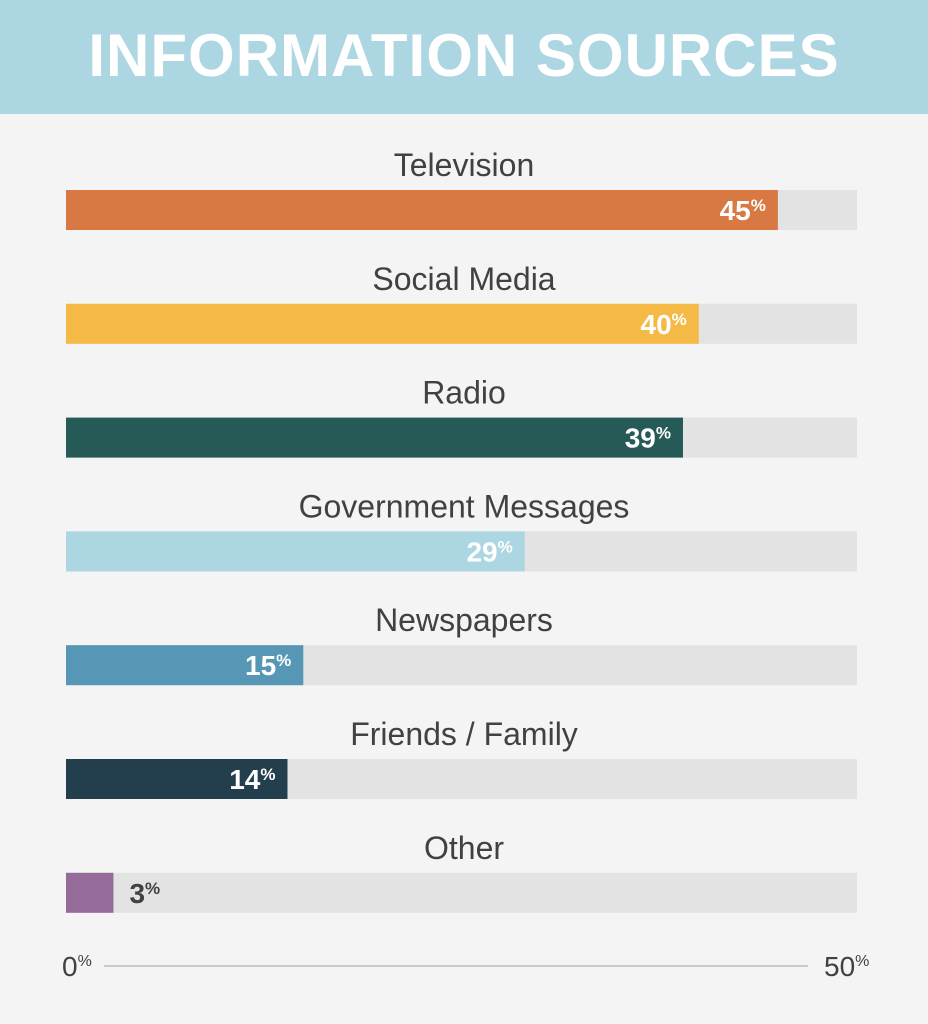 Image resolution: width=928 pixels, height=1024 pixels. I want to click on x-axis-min-label: 0%, so click(77, 966).